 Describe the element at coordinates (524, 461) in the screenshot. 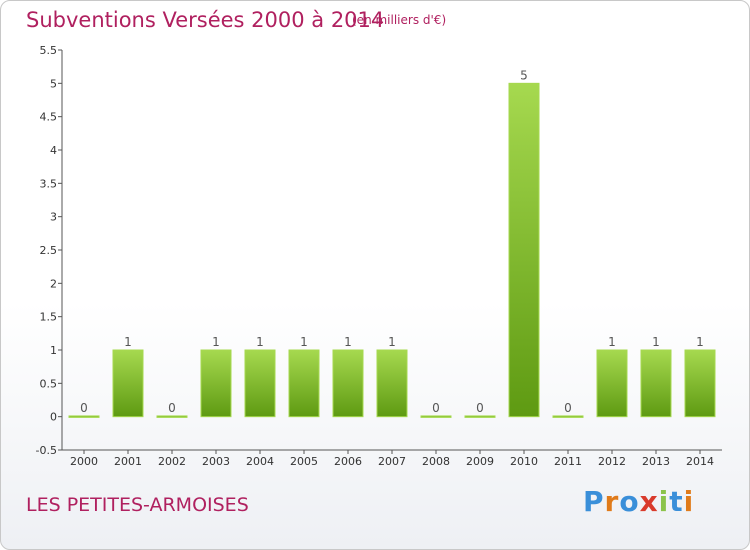

I see `x-tick-label: 2010` at that location.